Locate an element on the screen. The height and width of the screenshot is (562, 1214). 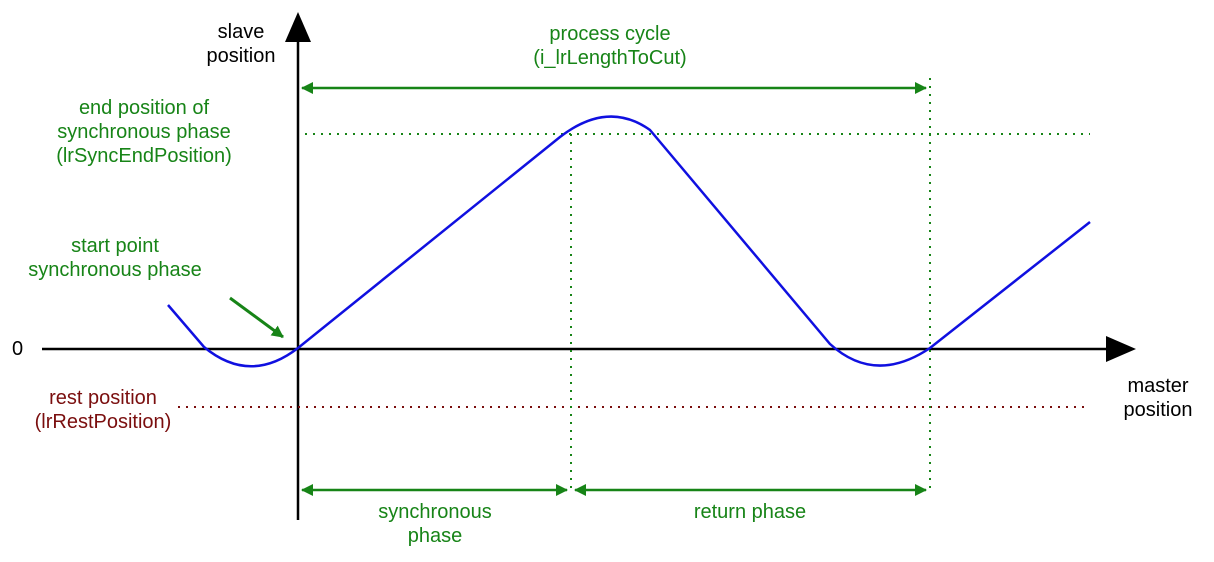
y-axis-label: slave position is located at coordinates (241, 44).